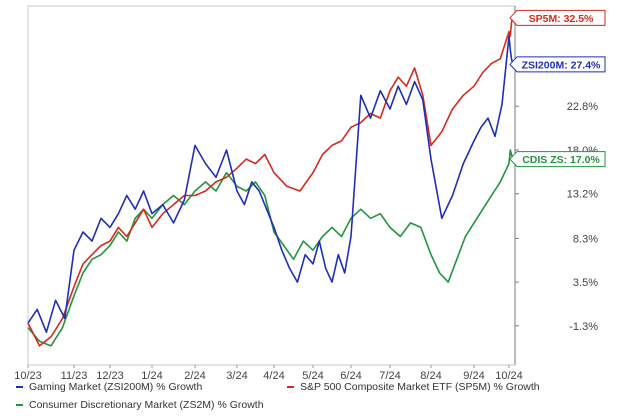 This screenshot has height=419, width=620. What do you see at coordinates (473, 376) in the screenshot?
I see `x-tick-label: 9/24` at bounding box center [473, 376].